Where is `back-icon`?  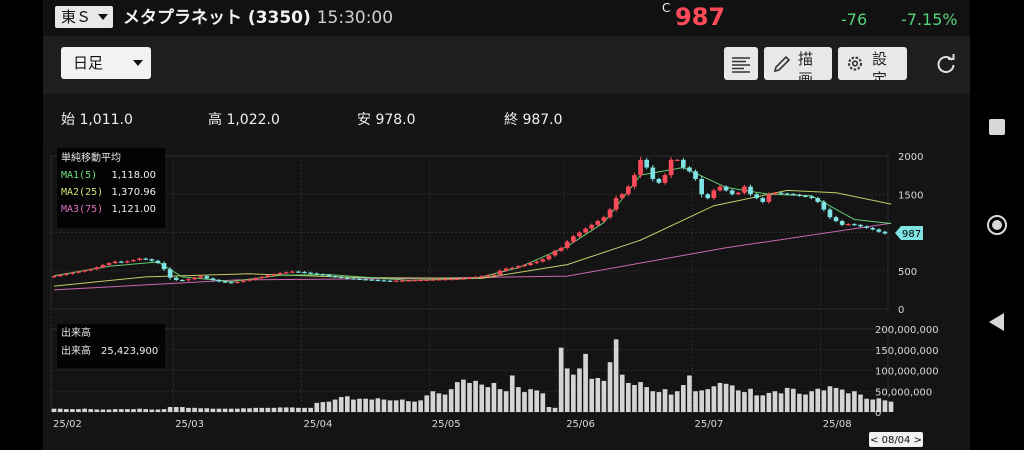
back-icon is located at coordinates (996, 322).